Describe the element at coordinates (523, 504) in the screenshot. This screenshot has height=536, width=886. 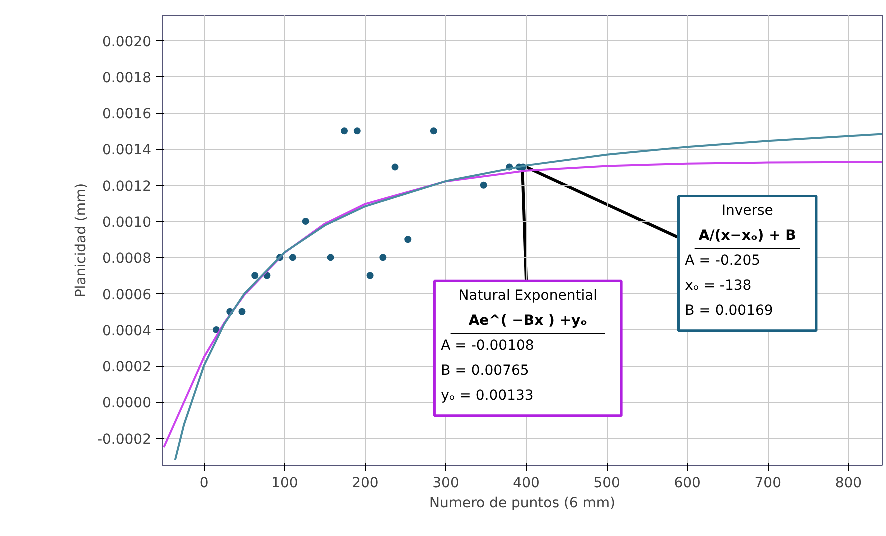
I see `x-axis-title: Numero de puntos (6 mm)` at that location.